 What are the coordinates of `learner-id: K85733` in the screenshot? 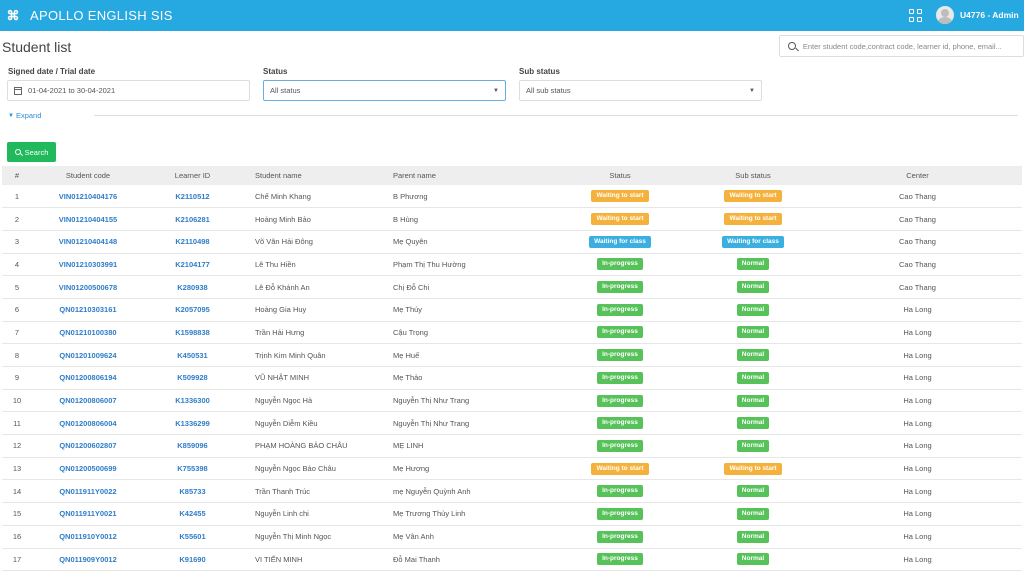 It's located at (192, 491).